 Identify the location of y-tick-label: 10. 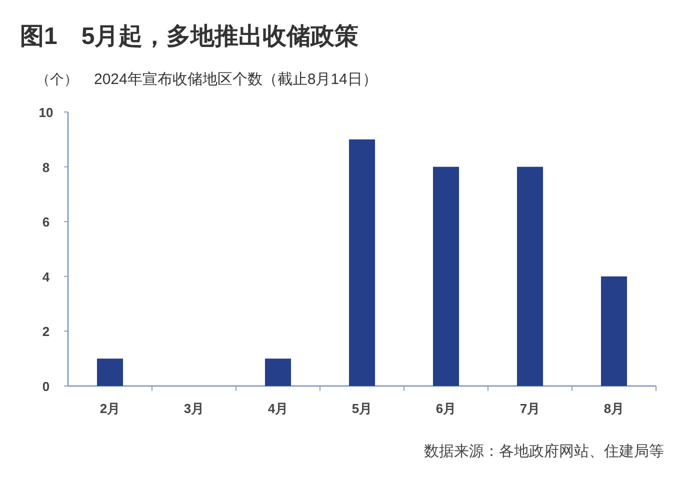
(46, 112).